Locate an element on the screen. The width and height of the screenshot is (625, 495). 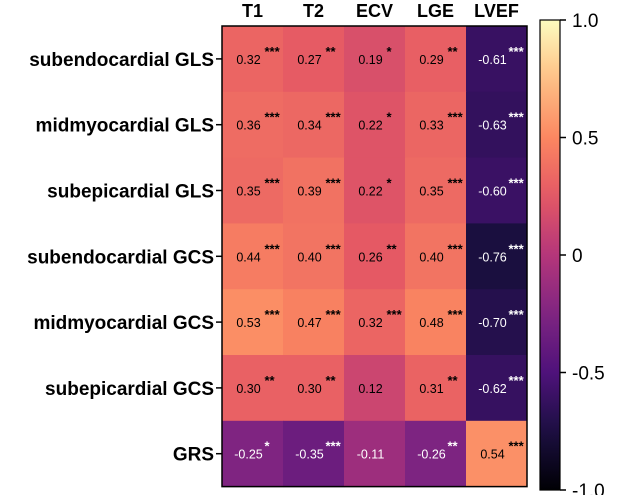
colorbar-tick-label: 1.0 is located at coordinates (585, 21).